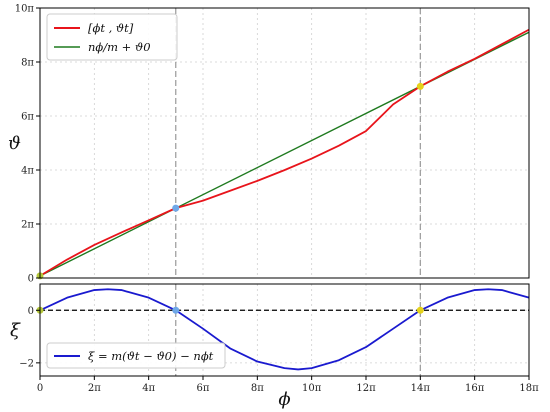  Describe the element at coordinates (27, 171) in the screenshot. I see `top-y-tick-label: 4π` at that location.